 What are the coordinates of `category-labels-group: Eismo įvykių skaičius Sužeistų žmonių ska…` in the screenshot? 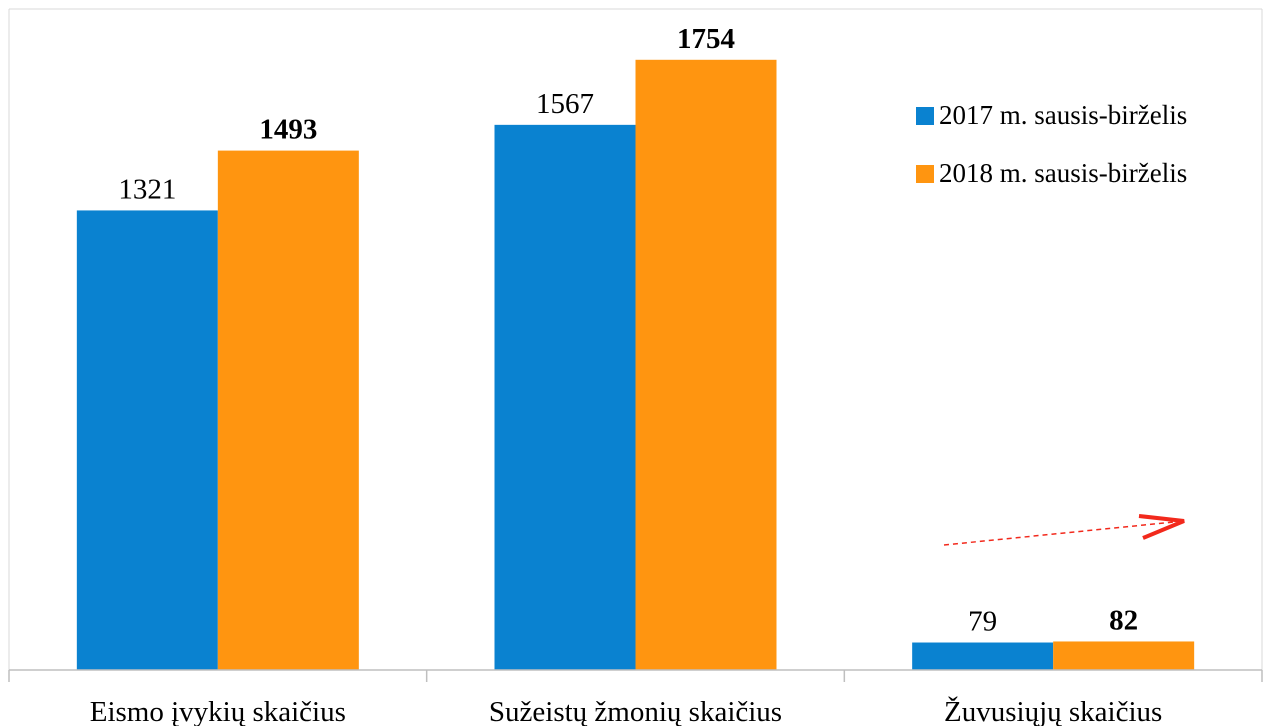 It's located at (626, 710).